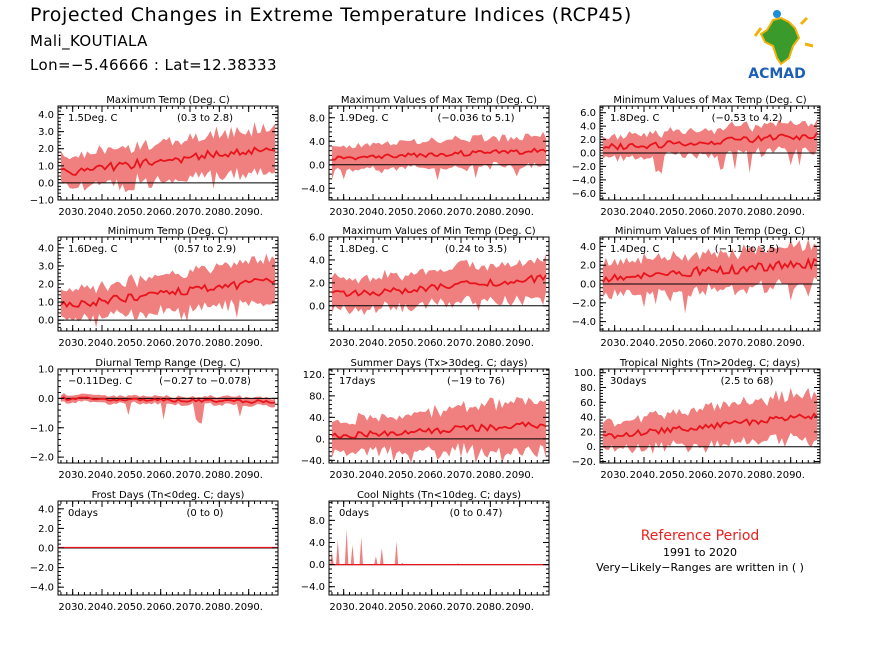 This screenshot has width=879, height=659. What do you see at coordinates (168, 416) in the screenshot?
I see `plot-frame` at bounding box center [168, 416].